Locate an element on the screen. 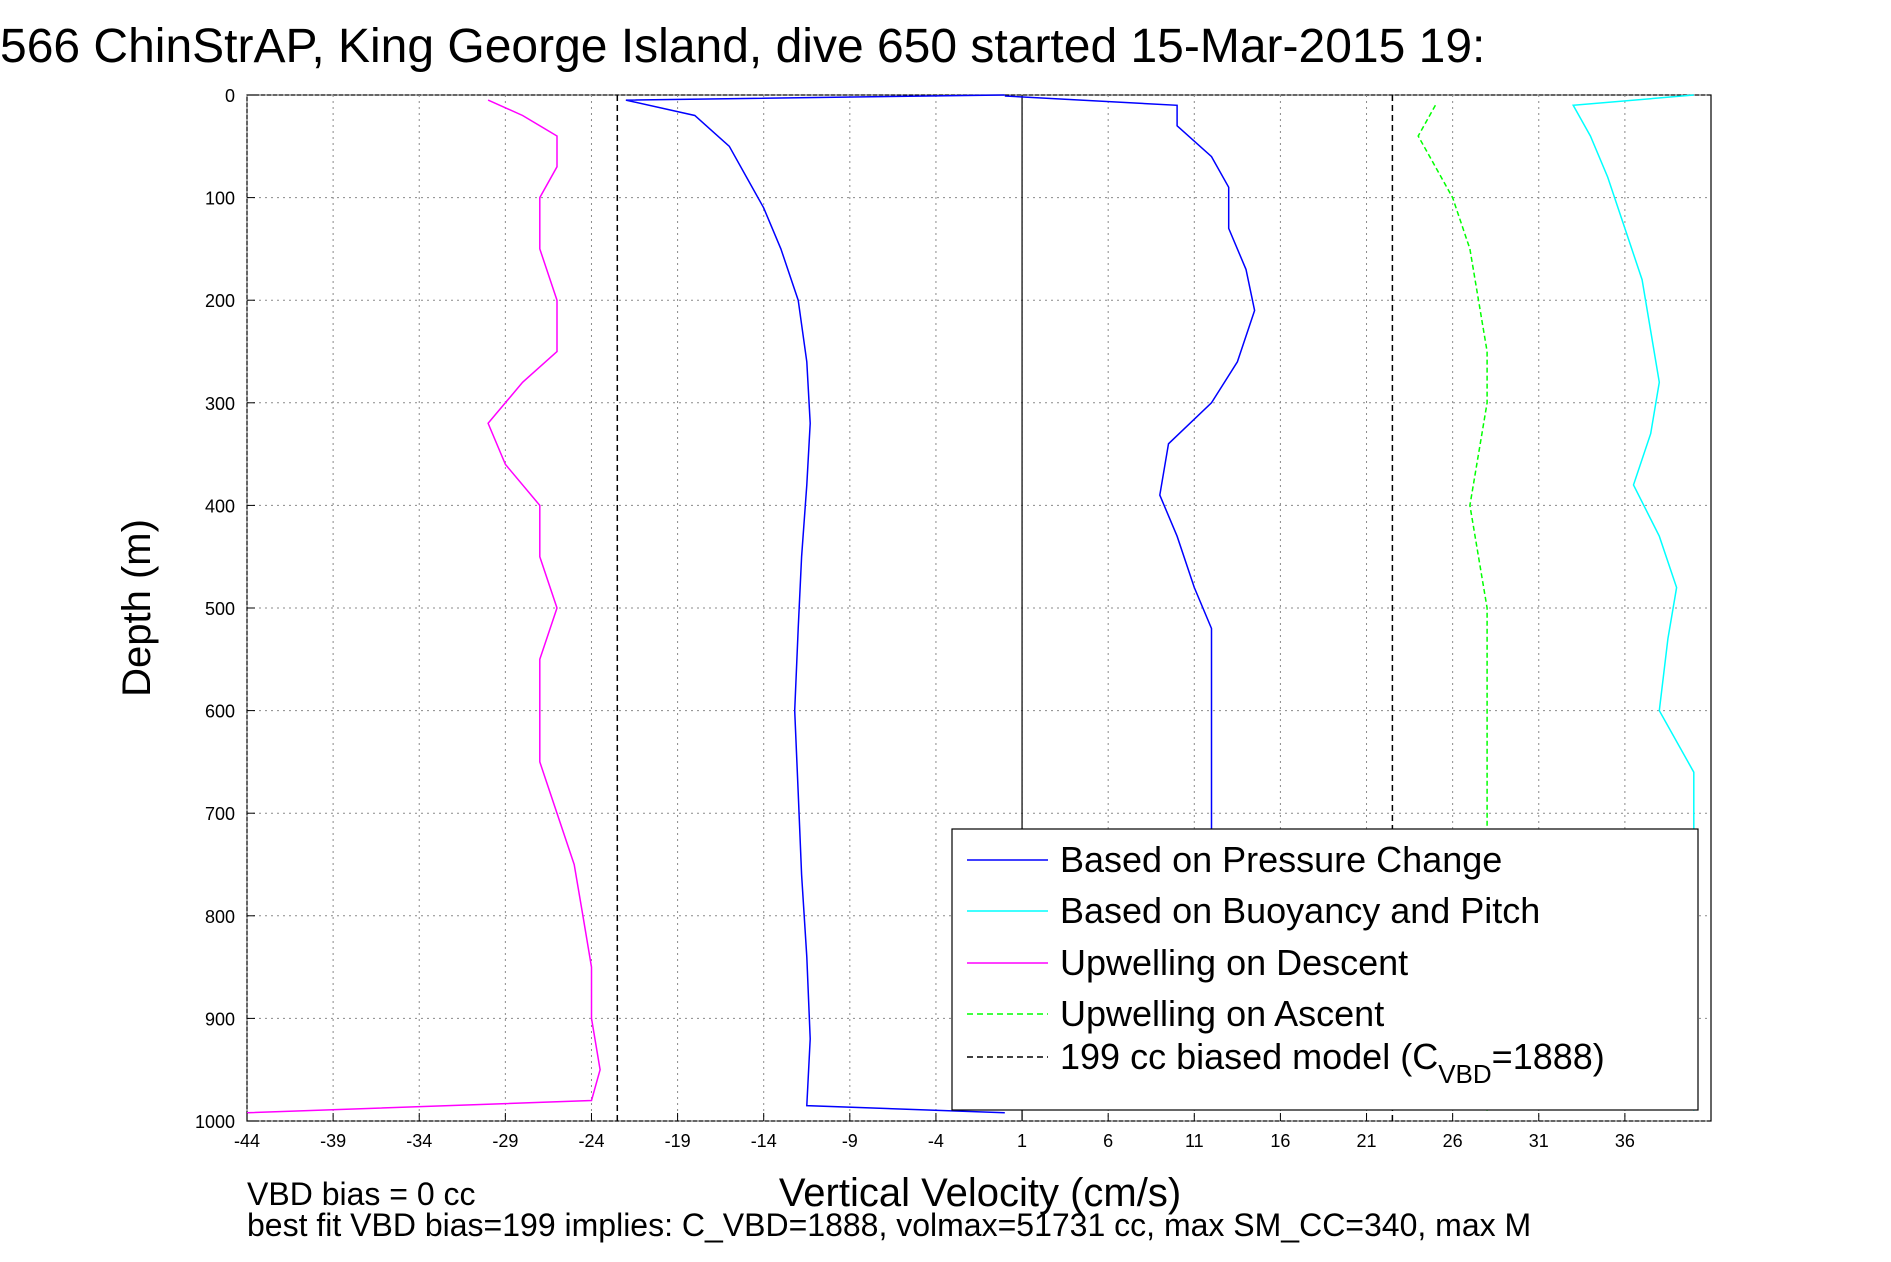 The height and width of the screenshot is (1262, 1891). x-tick-label: 1 is located at coordinates (1022, 1141).